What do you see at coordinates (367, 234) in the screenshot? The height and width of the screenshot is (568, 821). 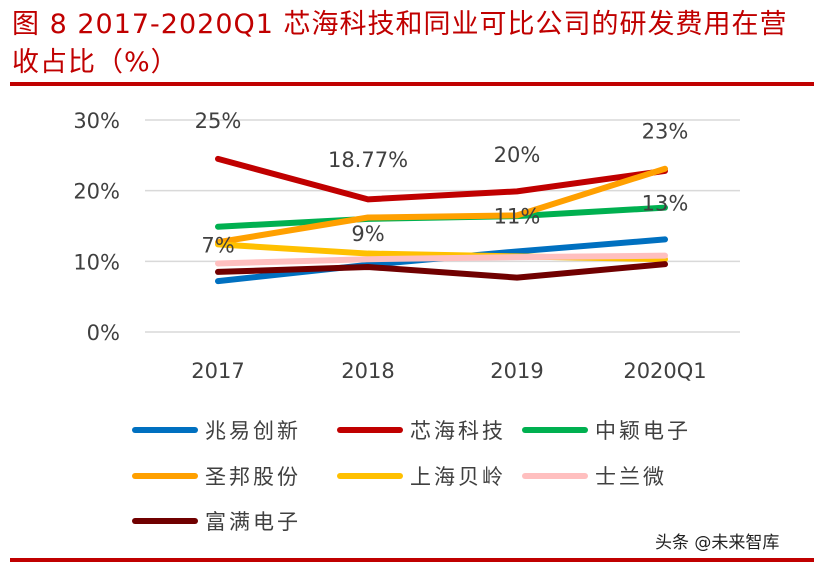 I see `data-label: 9%` at bounding box center [367, 234].